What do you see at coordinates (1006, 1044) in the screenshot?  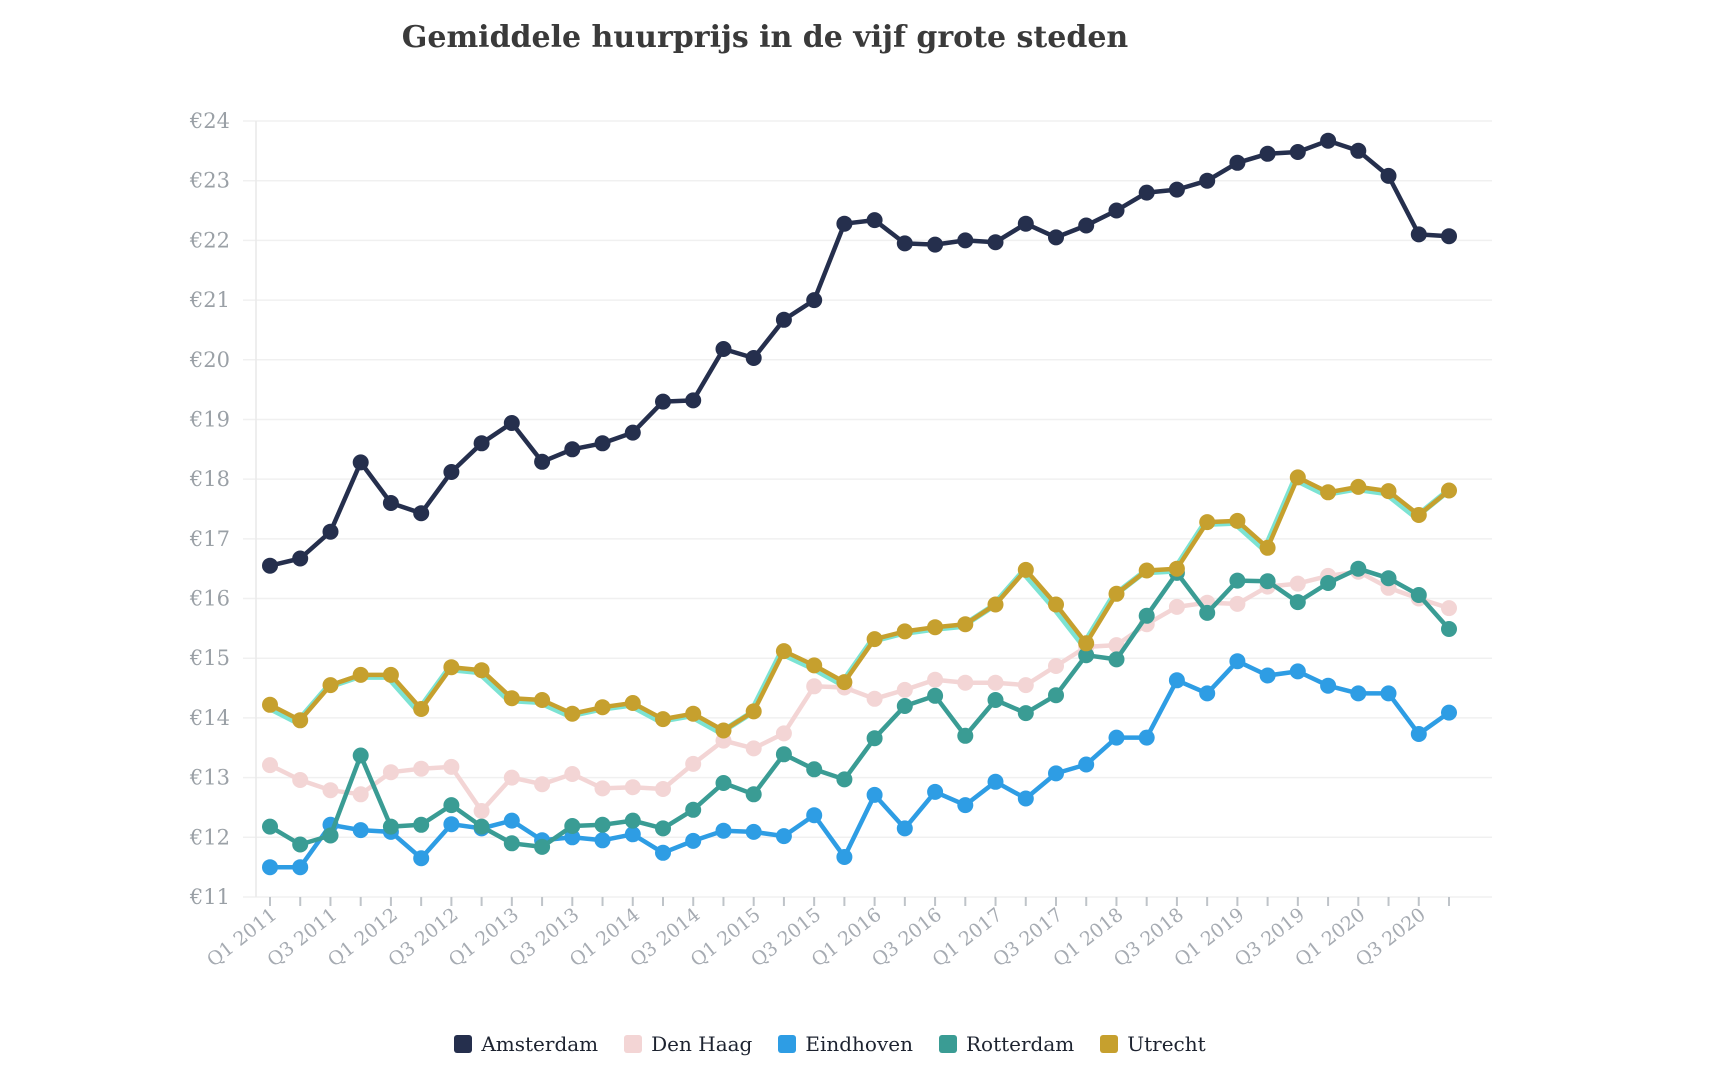 I see `legend-item-rotterdam: Rotterdam` at bounding box center [1006, 1044].